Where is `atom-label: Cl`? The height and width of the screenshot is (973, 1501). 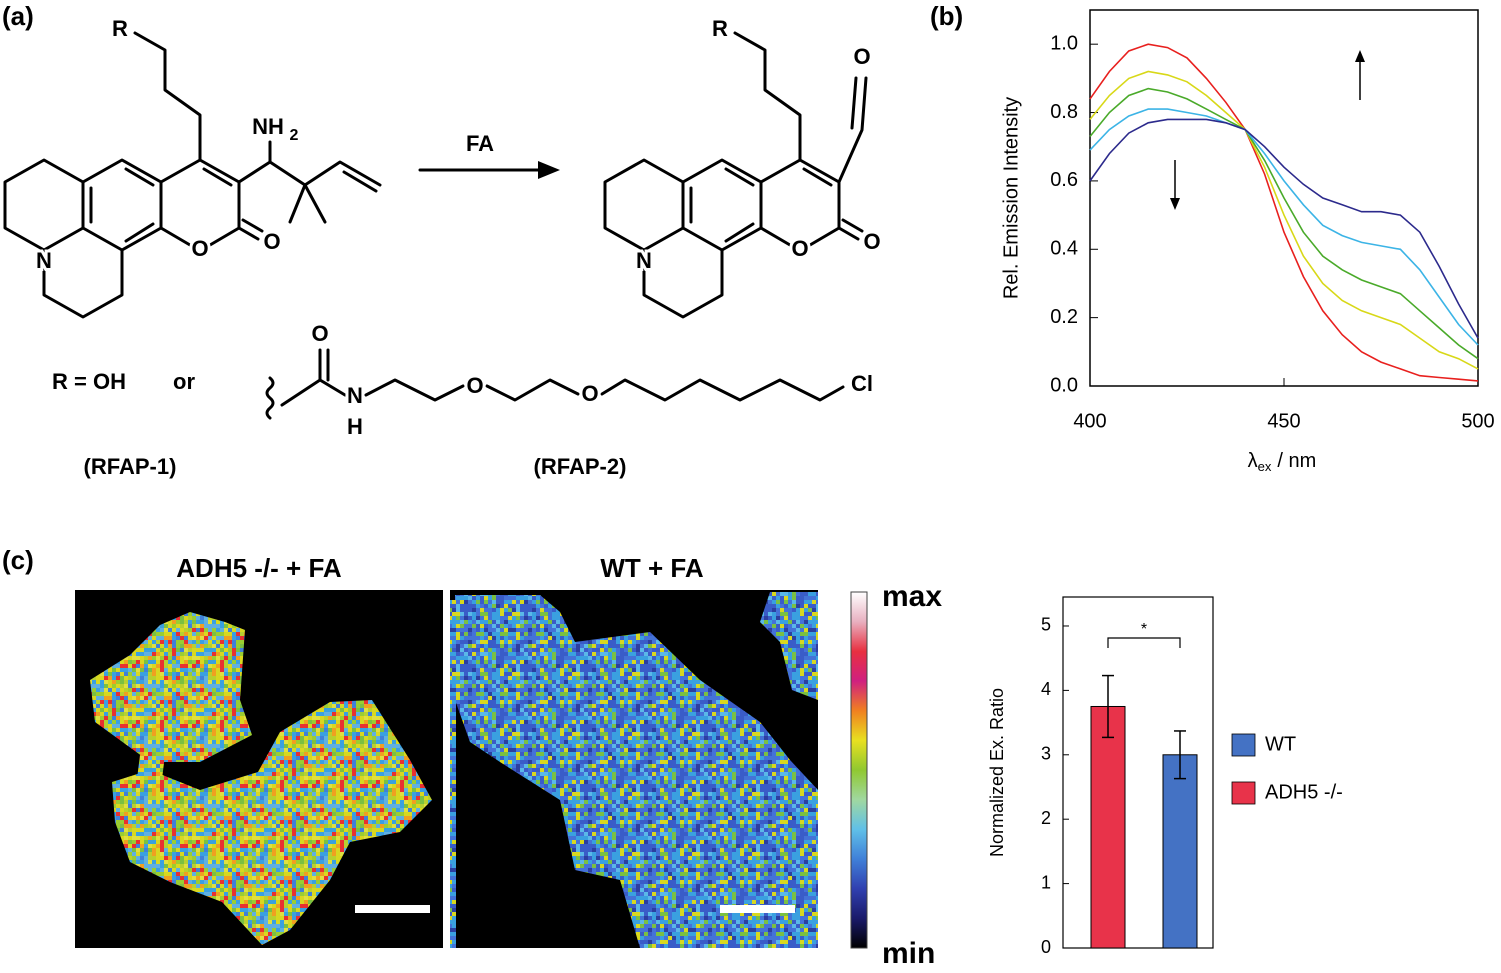 atom-label: Cl is located at coordinates (862, 383).